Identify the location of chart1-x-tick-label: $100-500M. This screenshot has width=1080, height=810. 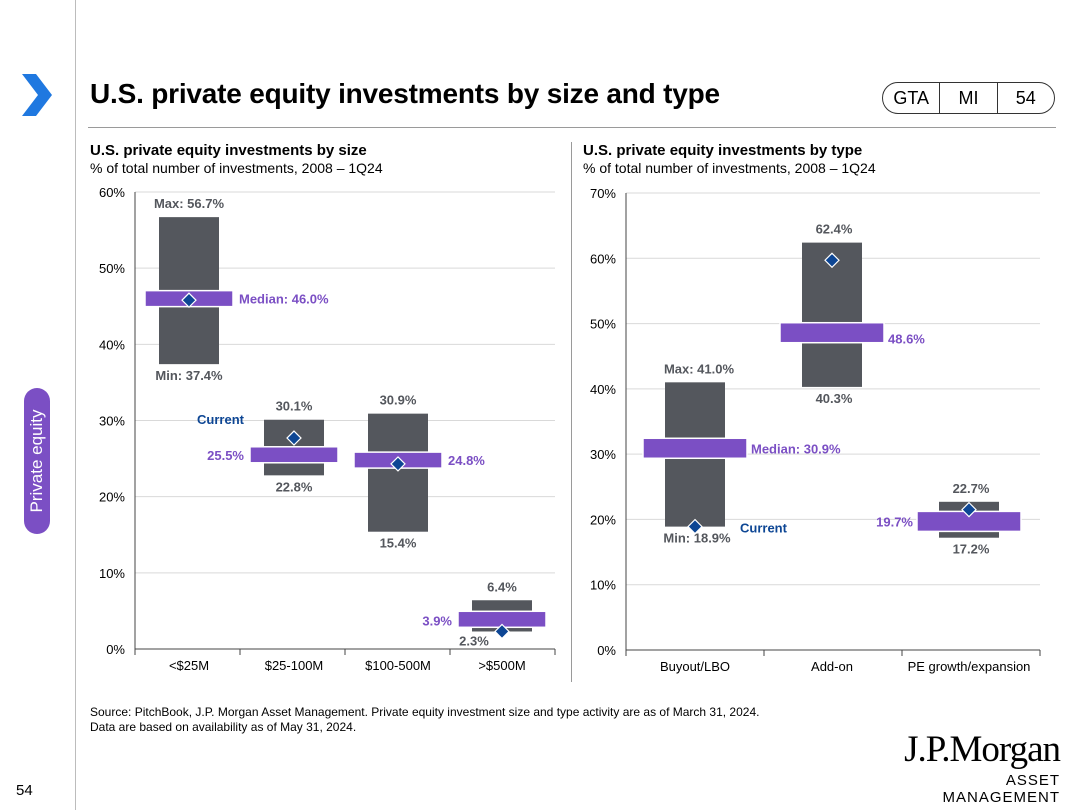
(398, 665).